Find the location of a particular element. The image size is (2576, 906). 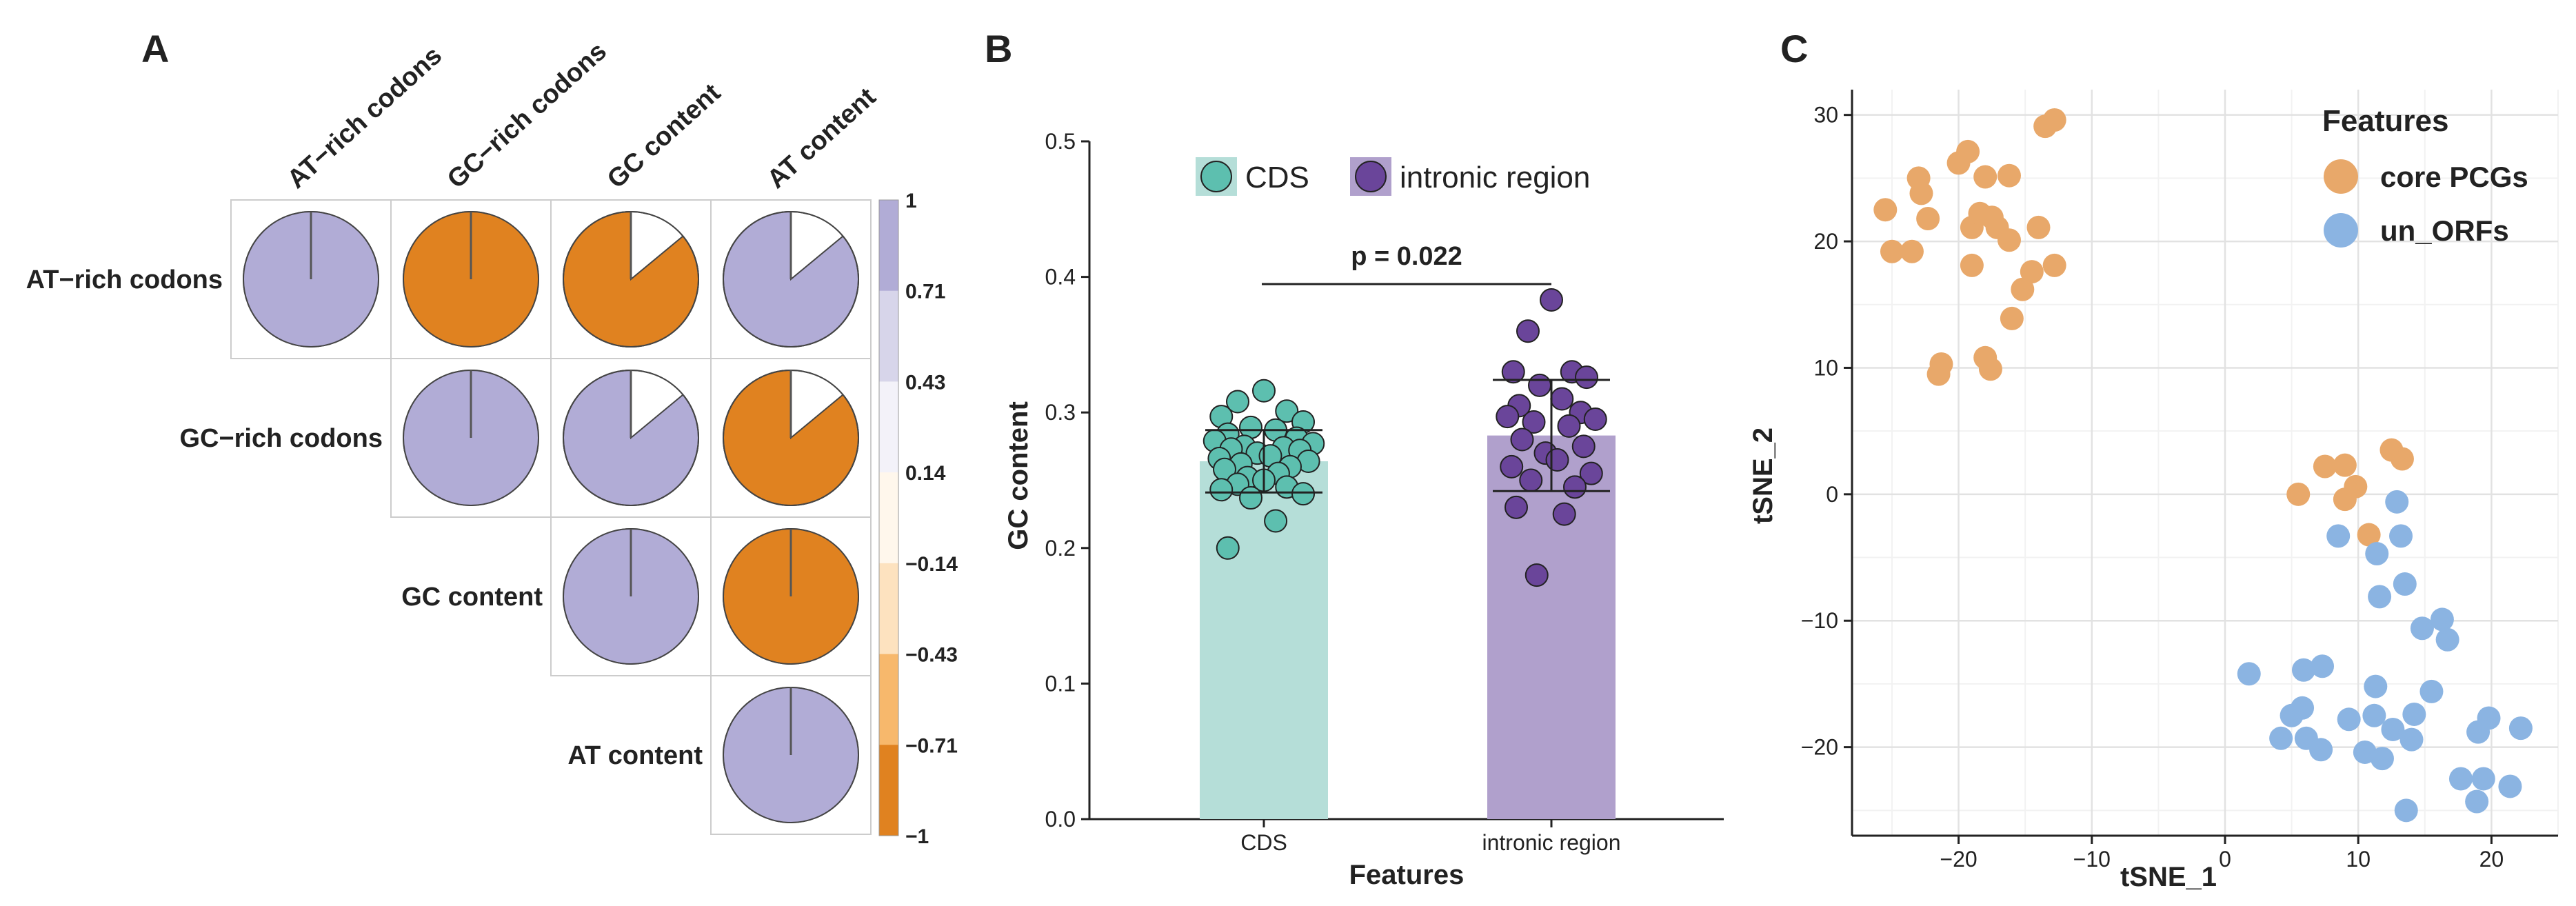

colorbar-frame is located at coordinates (888, 517).